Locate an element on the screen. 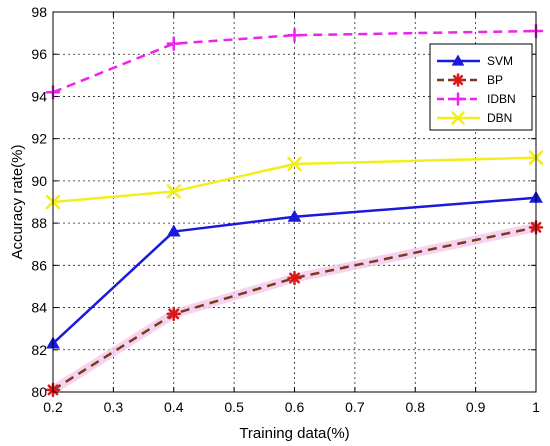 The width and height of the screenshot is (550, 446). x-tick-label: 0.3 is located at coordinates (114, 407).